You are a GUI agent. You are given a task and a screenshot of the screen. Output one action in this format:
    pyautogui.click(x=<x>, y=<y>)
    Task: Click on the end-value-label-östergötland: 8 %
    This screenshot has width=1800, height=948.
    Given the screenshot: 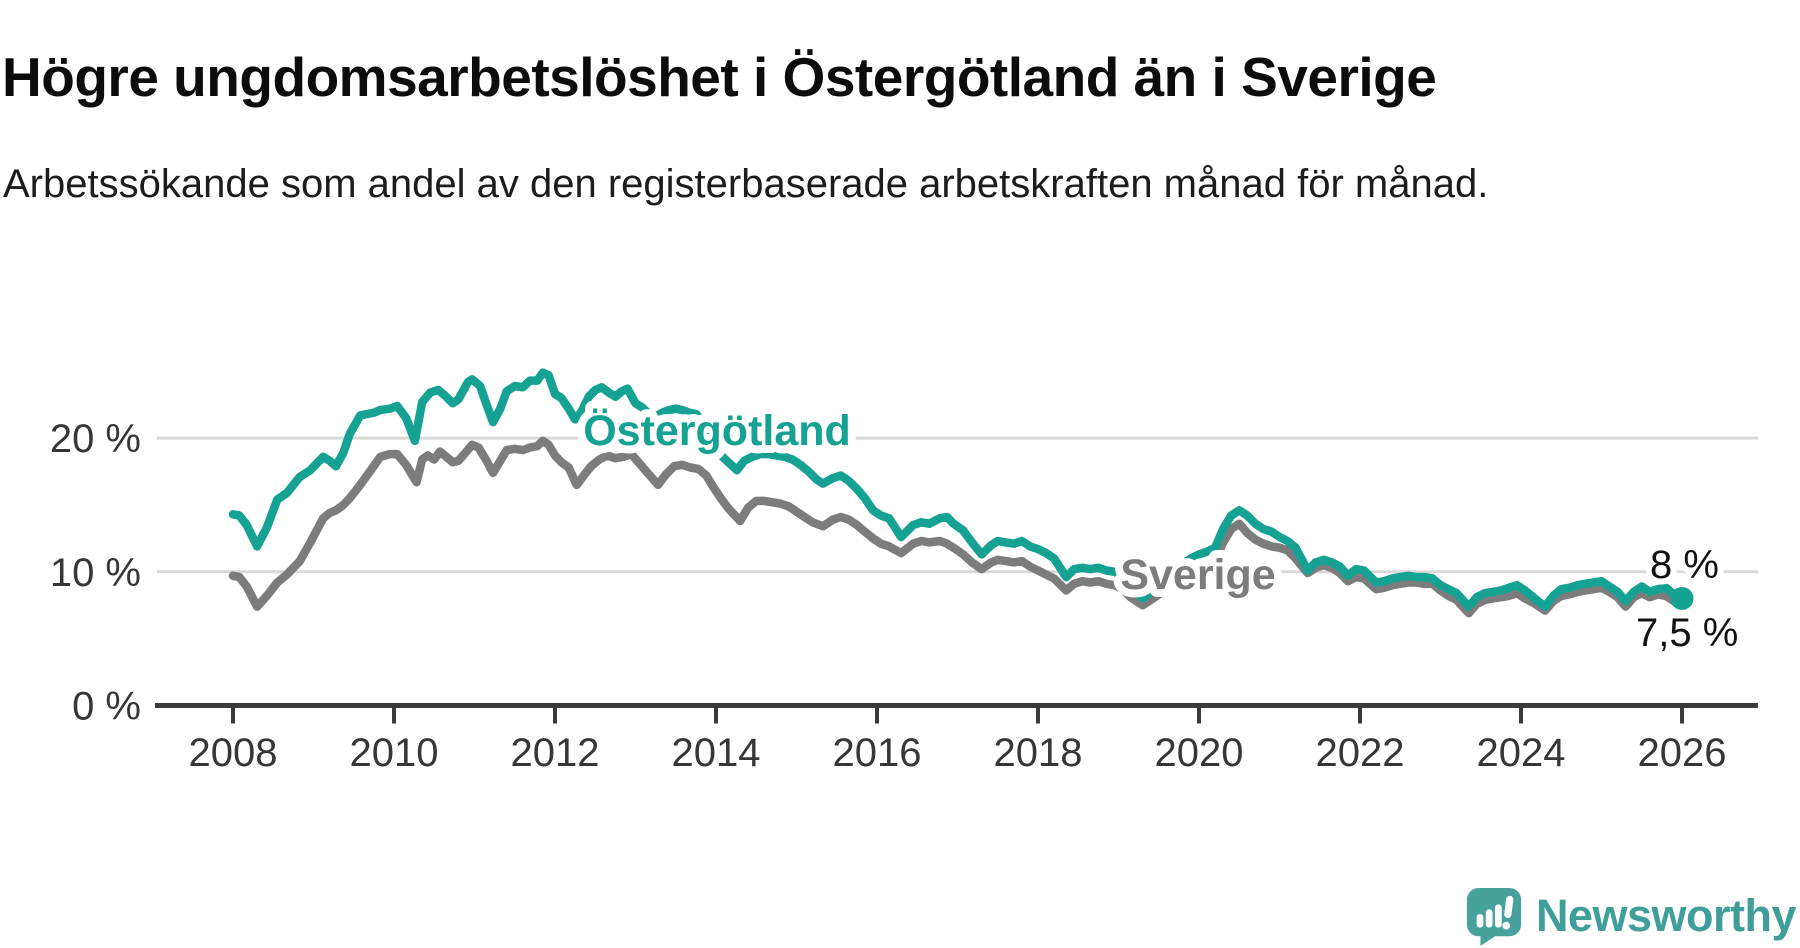 What is the action you would take?
    pyautogui.click(x=1684, y=565)
    